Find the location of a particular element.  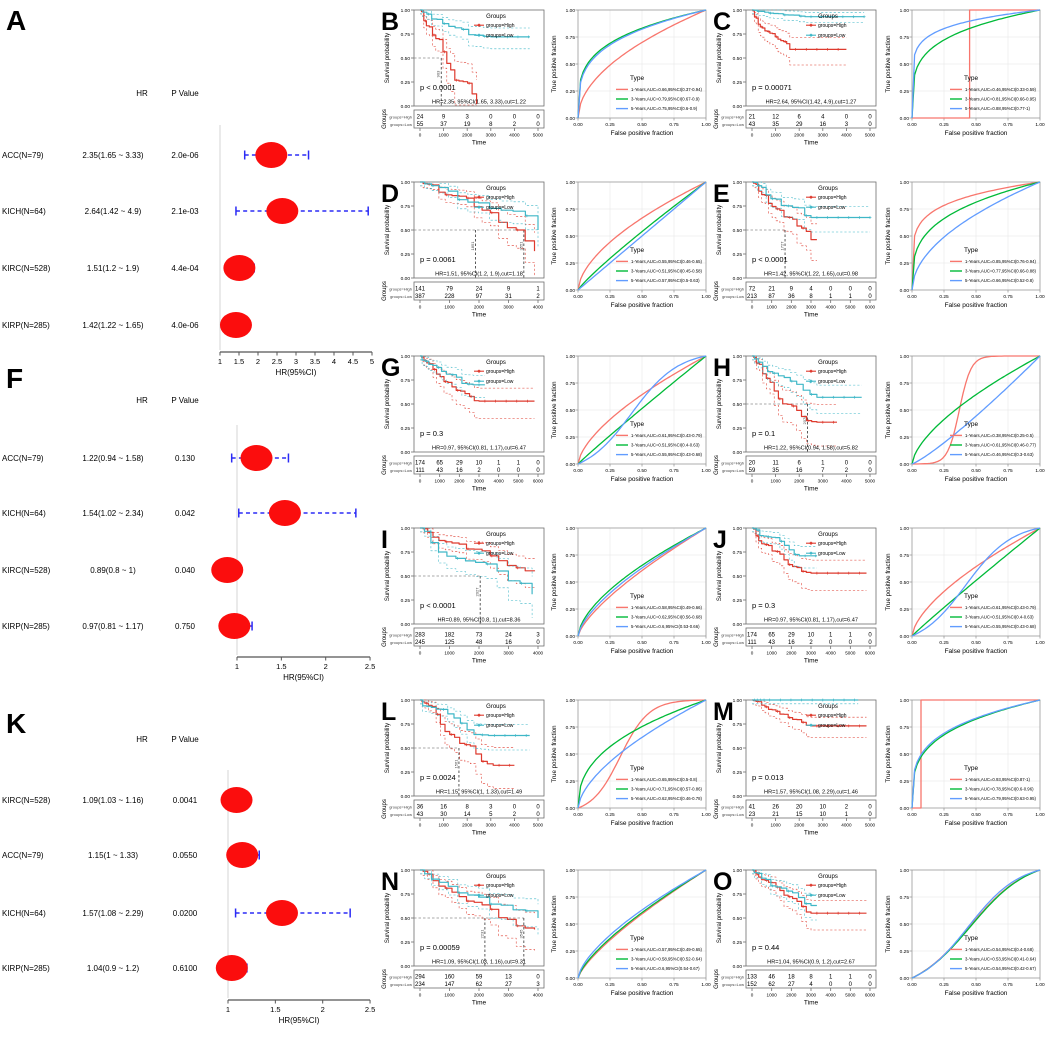

roc-ytick-label: 0.00 is located at coordinates (905, 291).